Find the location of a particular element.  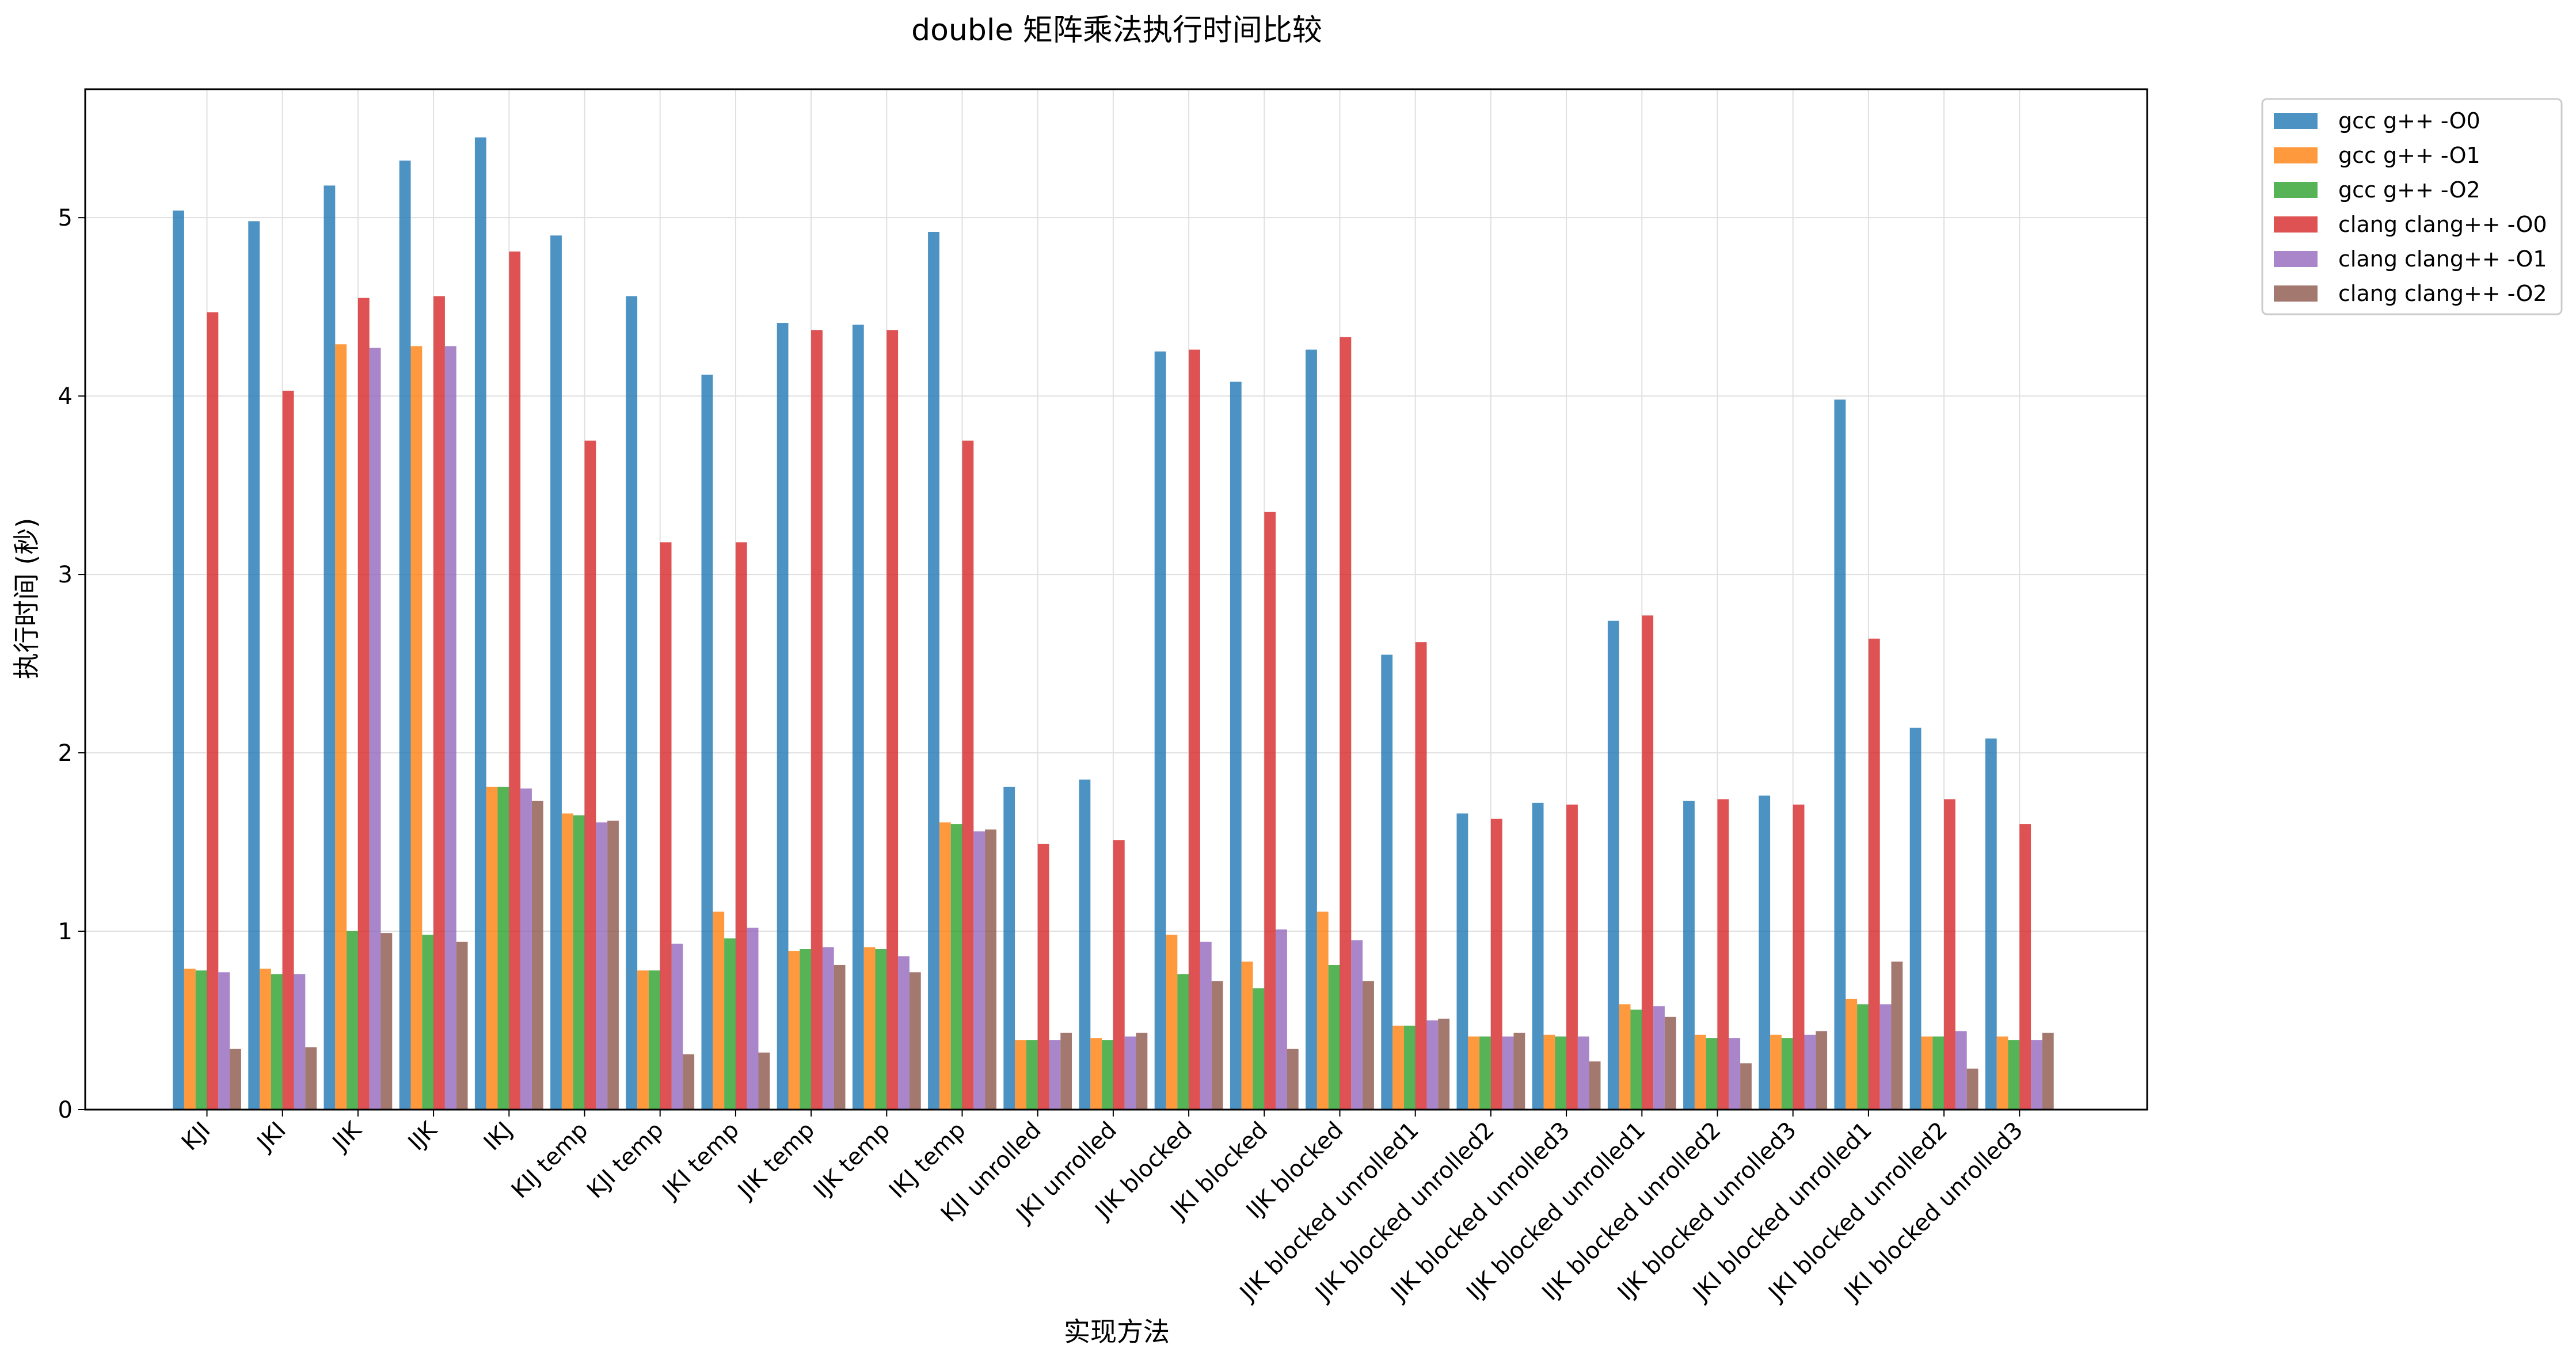

chart-title: double 矩阵乘法执行时间比较 is located at coordinates (1116, 30).